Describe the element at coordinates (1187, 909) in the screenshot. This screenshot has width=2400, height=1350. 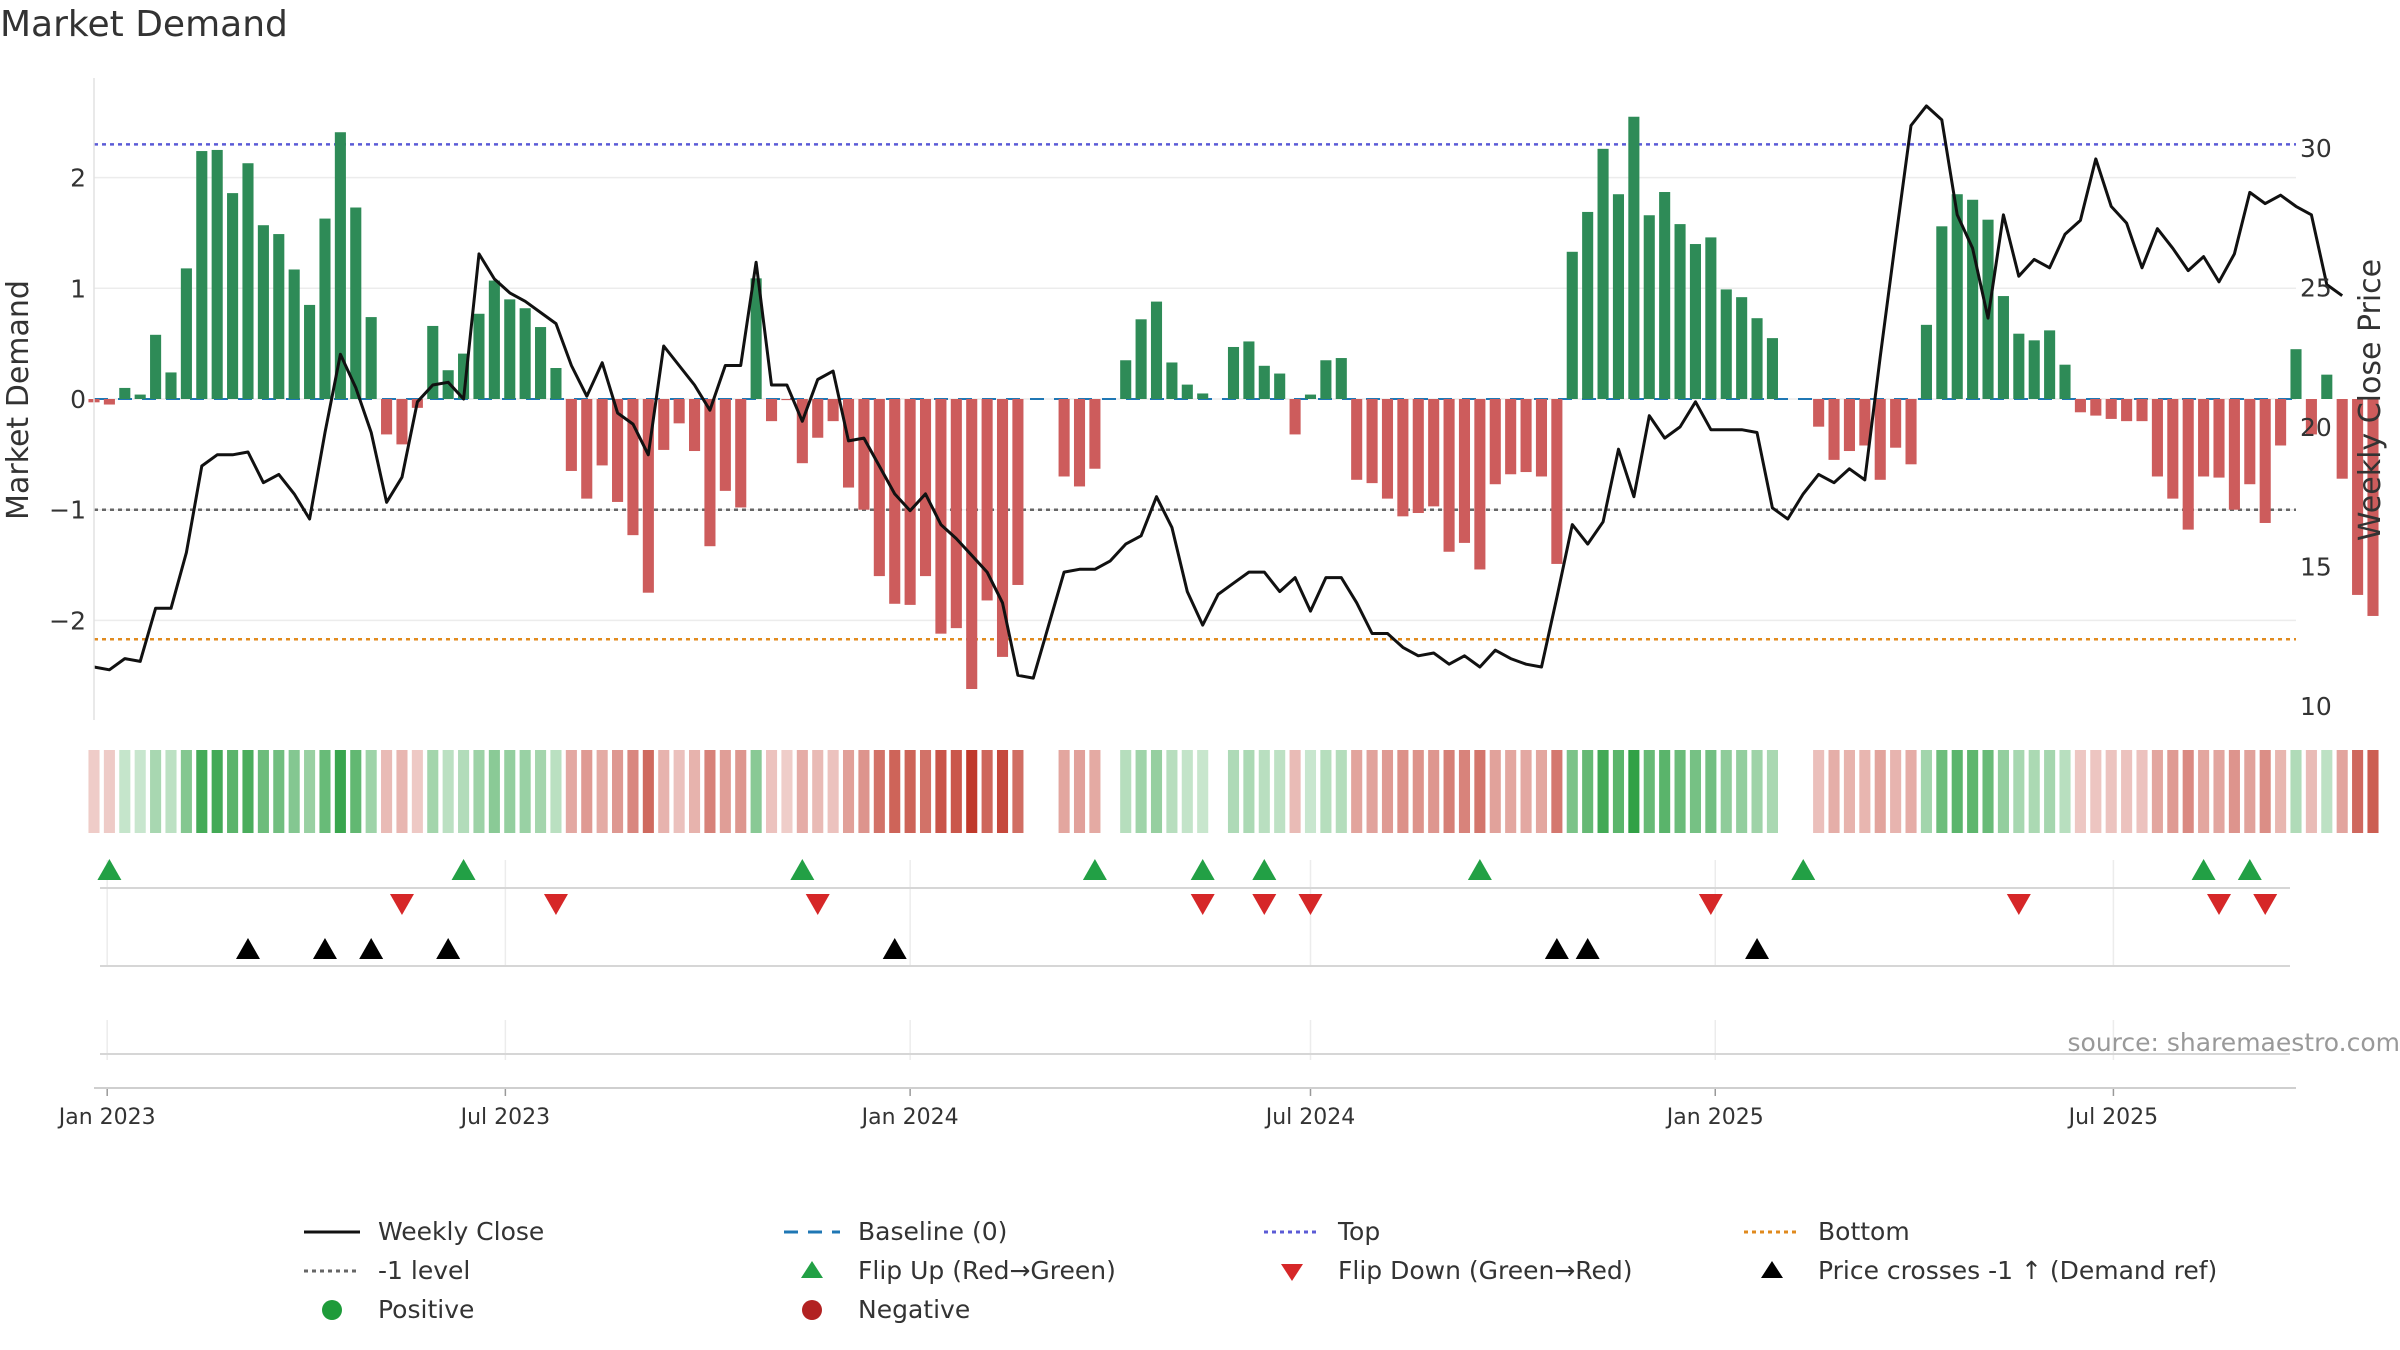
I see `event-markers` at that location.